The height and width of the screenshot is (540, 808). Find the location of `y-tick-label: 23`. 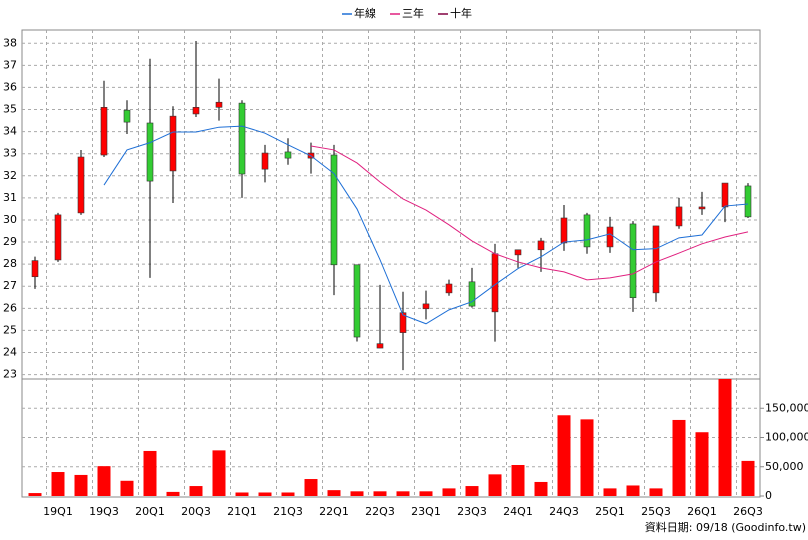

y-tick-label: 23 is located at coordinates (10, 374).